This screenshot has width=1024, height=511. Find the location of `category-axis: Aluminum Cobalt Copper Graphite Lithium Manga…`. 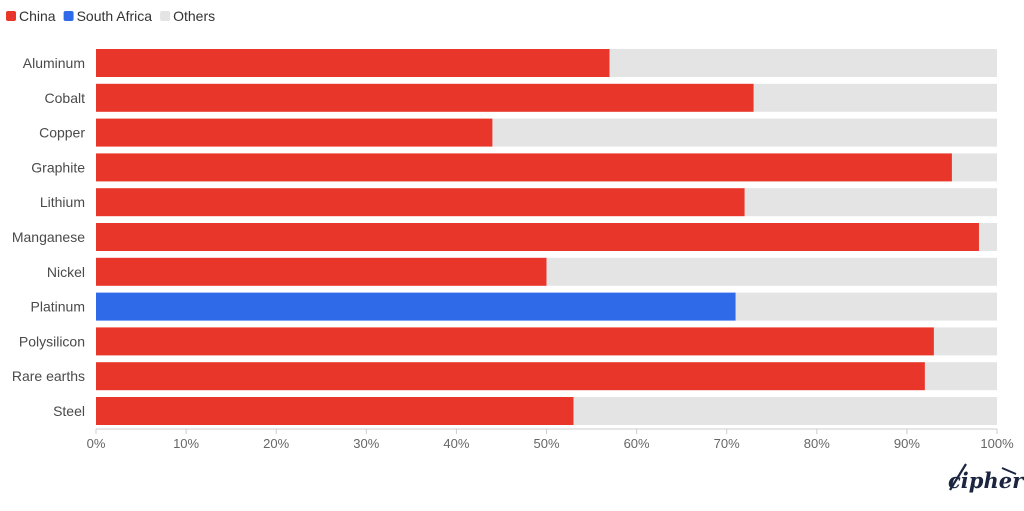

category-axis: Aluminum Cobalt Copper Graphite Lithium Manga… is located at coordinates (49, 237).